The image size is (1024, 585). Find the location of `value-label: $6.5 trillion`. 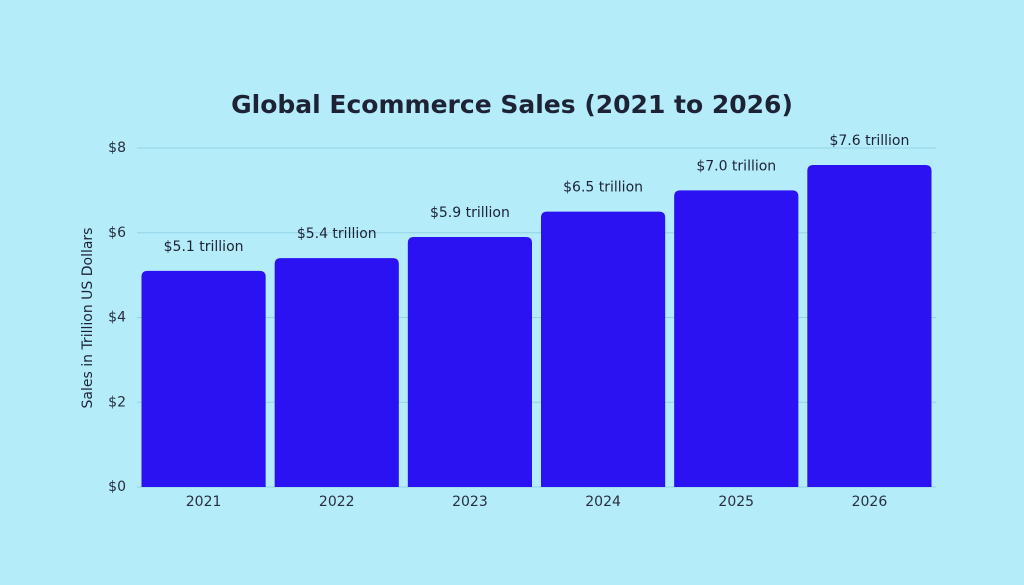

value-label: $6.5 trillion is located at coordinates (603, 188).